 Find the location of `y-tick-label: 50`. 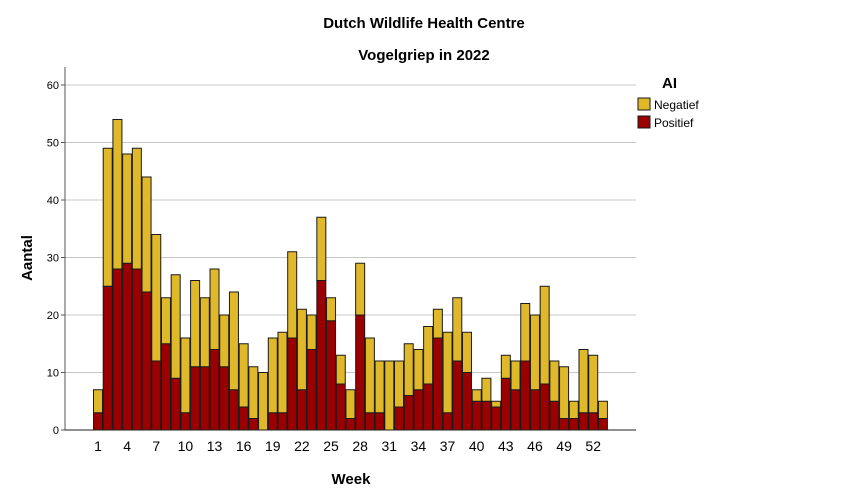

y-tick-label: 50 is located at coordinates (53, 144).